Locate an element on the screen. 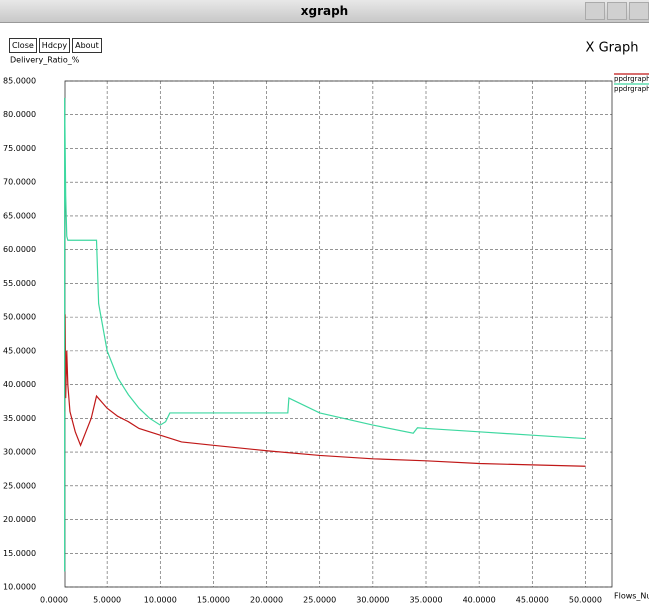  x-tick-label: 45.0000 is located at coordinates (532, 600).